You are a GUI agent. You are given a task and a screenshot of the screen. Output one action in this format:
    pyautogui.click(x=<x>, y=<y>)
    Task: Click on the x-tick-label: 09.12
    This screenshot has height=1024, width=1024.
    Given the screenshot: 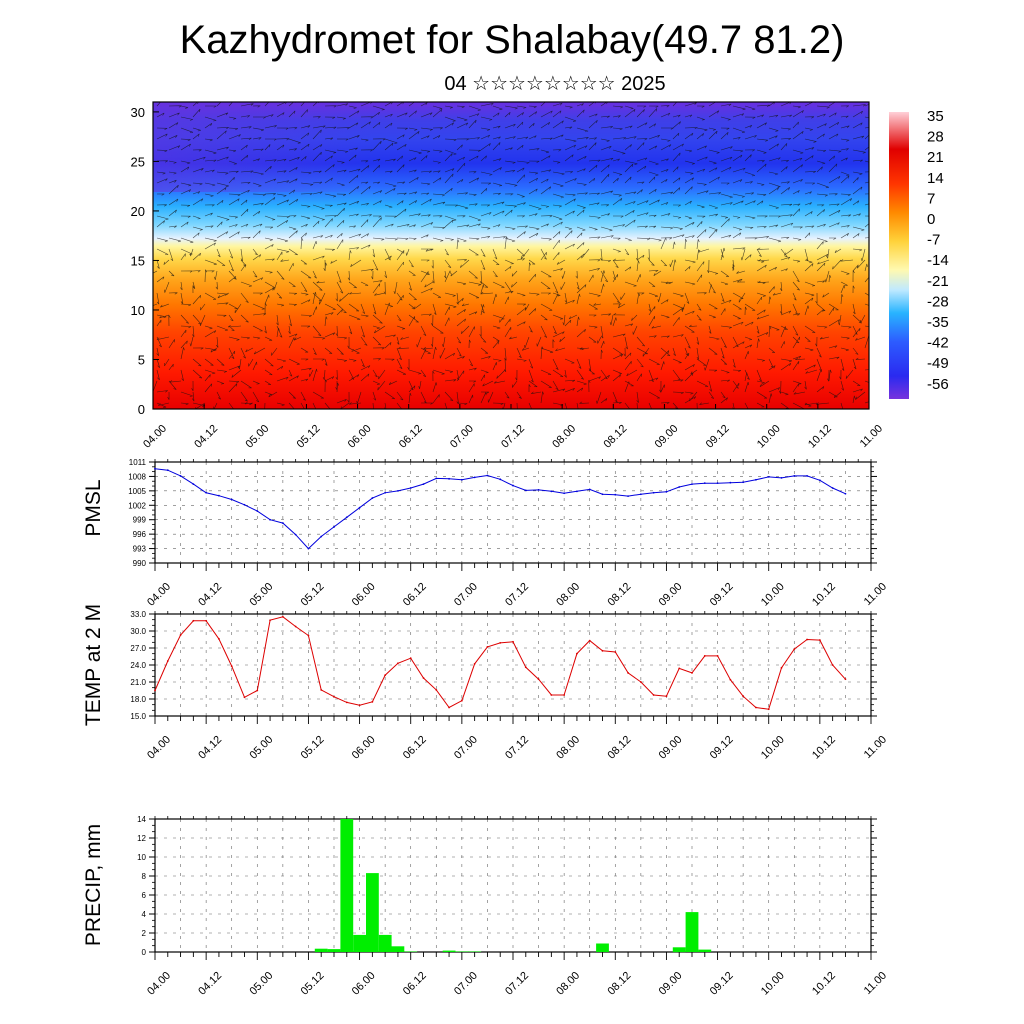 What is the action you would take?
    pyautogui.click(x=722, y=595)
    